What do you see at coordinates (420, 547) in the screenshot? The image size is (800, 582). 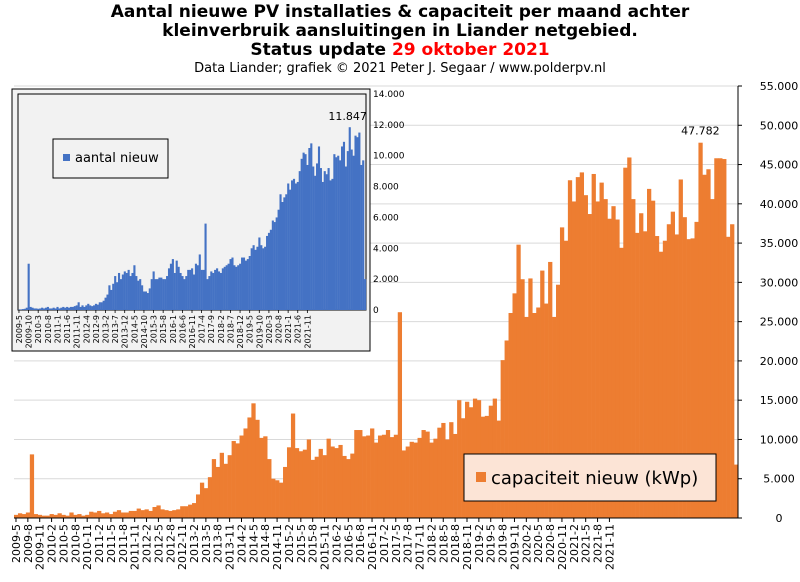 I see `main-x-tick-label: 2017-11` at bounding box center [420, 547].